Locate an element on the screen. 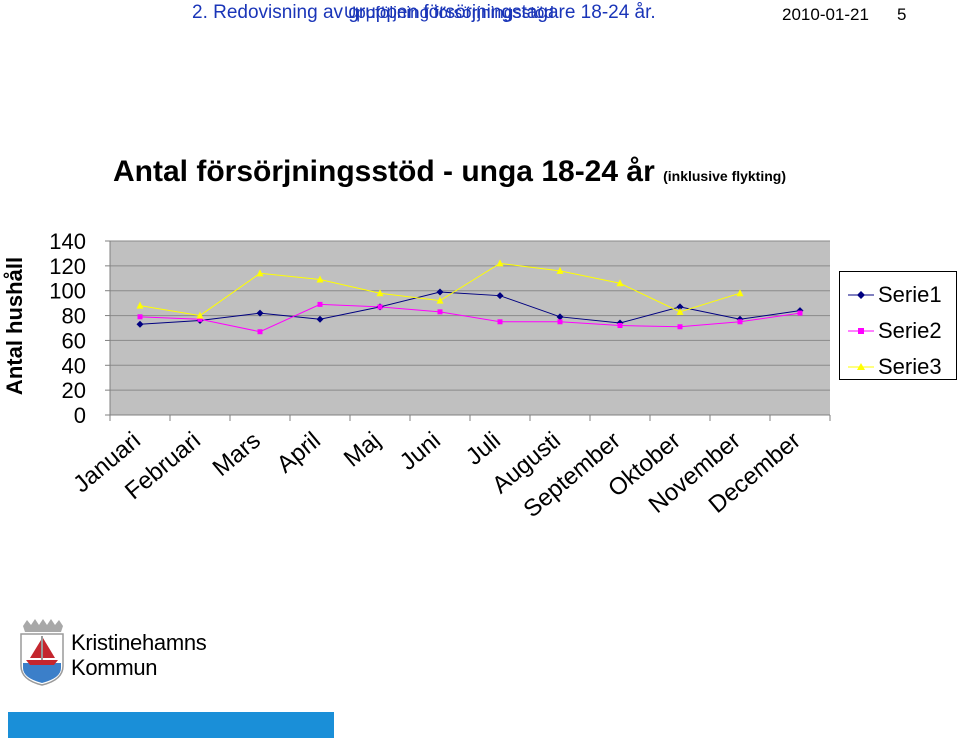 The width and height of the screenshot is (960, 741). x-tick-label: April is located at coordinates (299, 453).